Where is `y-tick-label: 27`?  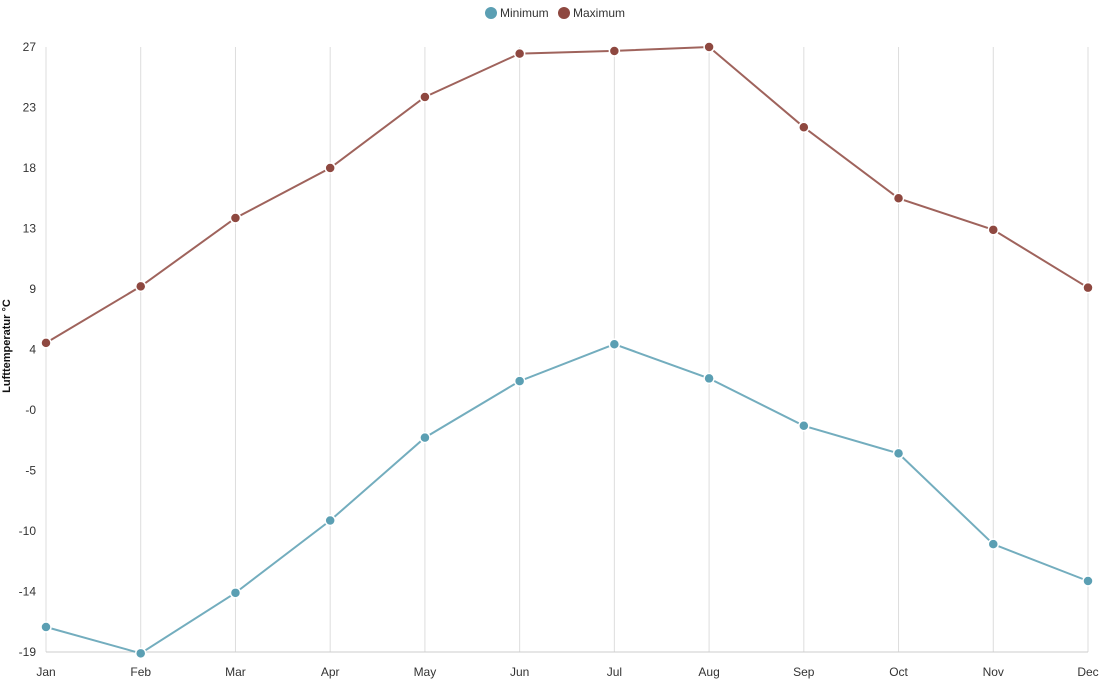 y-tick-label: 27 is located at coordinates (30, 47).